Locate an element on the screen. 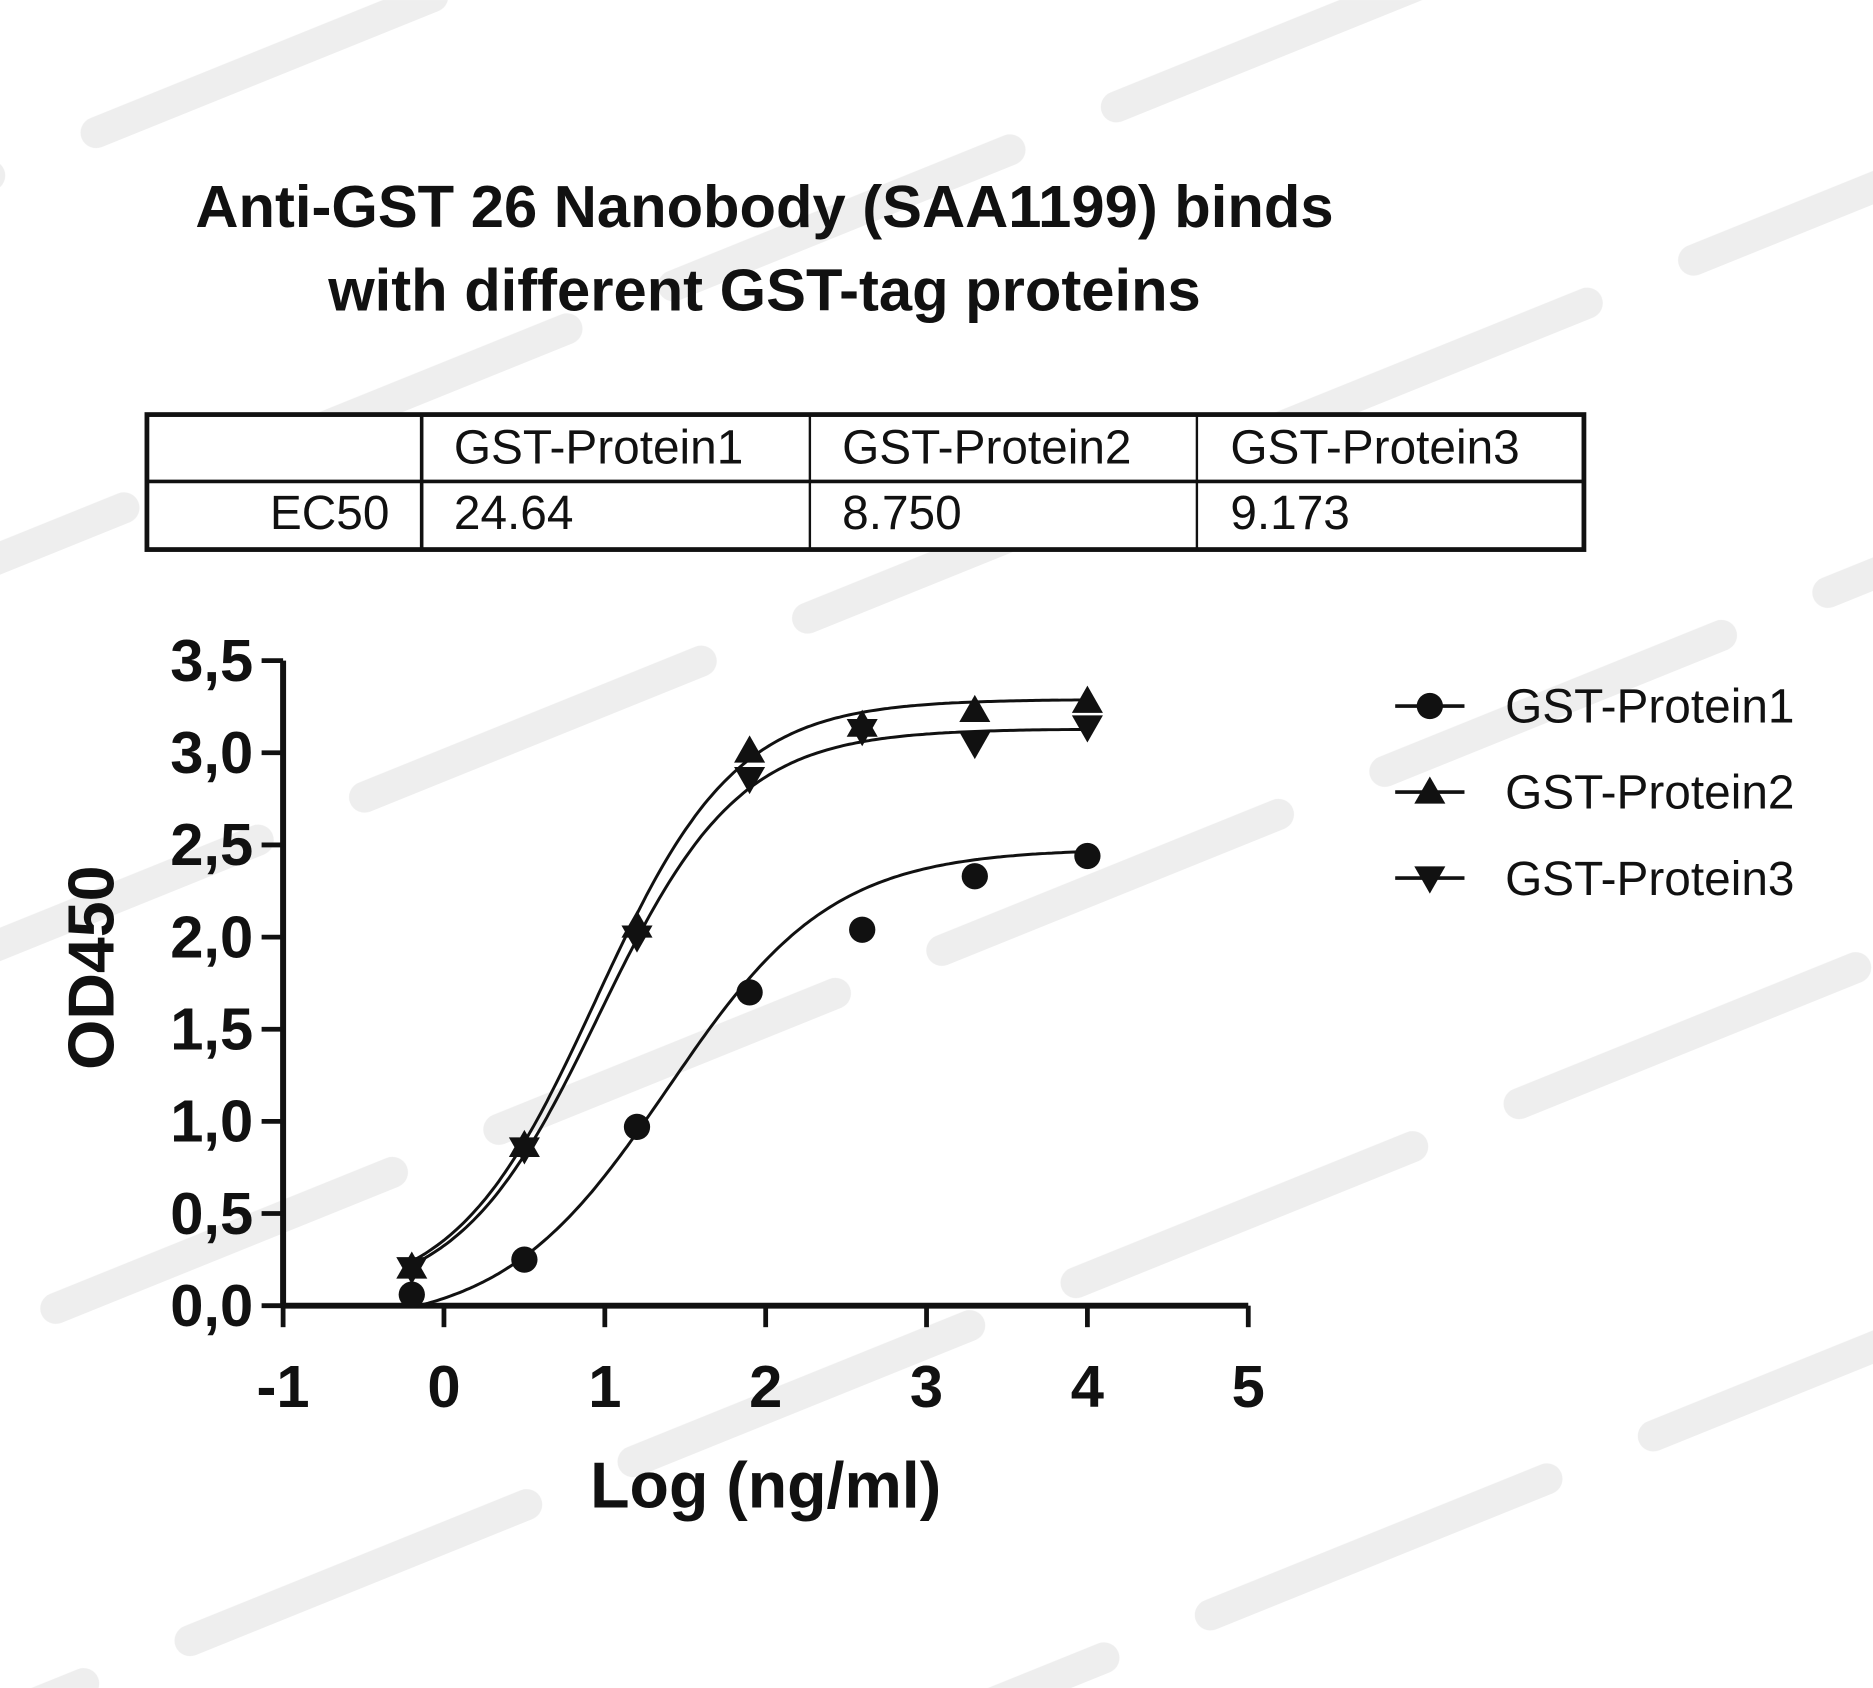  legend-label: GST-Protein1 is located at coordinates (1649, 707).